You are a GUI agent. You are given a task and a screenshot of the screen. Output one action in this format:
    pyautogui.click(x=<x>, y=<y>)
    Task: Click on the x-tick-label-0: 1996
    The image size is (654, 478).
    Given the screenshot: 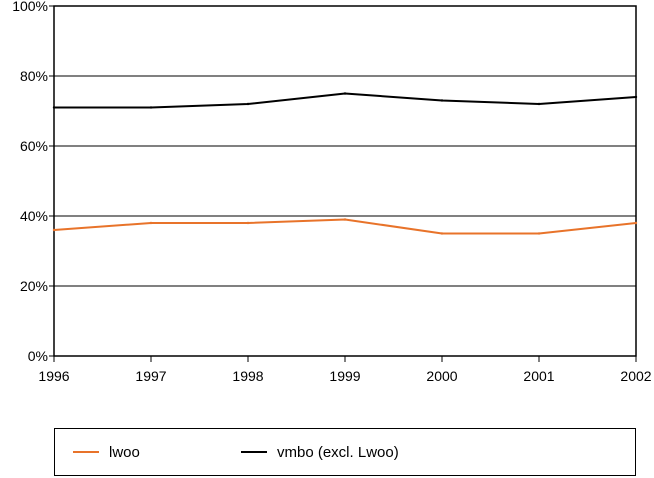 What is the action you would take?
    pyautogui.click(x=53, y=376)
    